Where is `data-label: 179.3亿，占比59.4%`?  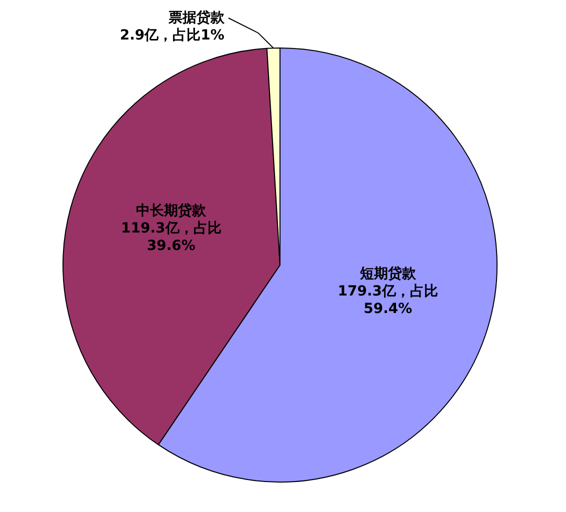
data-label: 179.3亿，占比59.4% is located at coordinates (388, 301).